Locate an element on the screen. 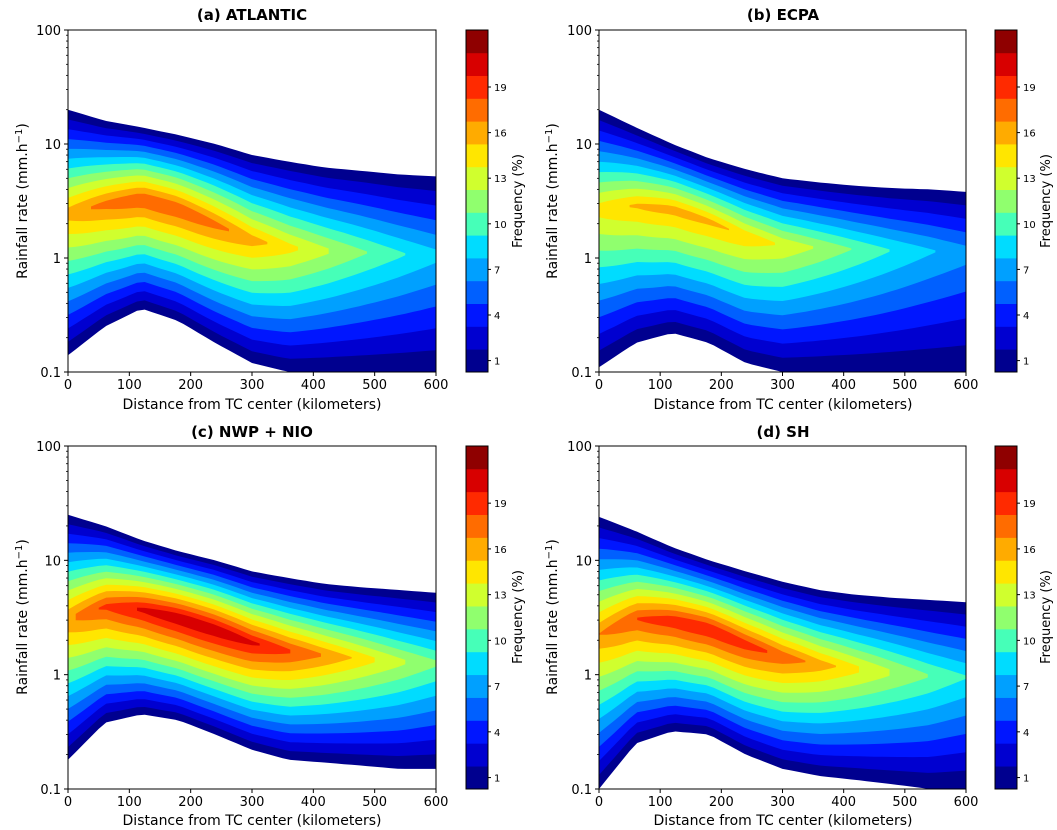 The image size is (1057, 830). panel-b-title: (b) ECPA is located at coordinates (783, 15).